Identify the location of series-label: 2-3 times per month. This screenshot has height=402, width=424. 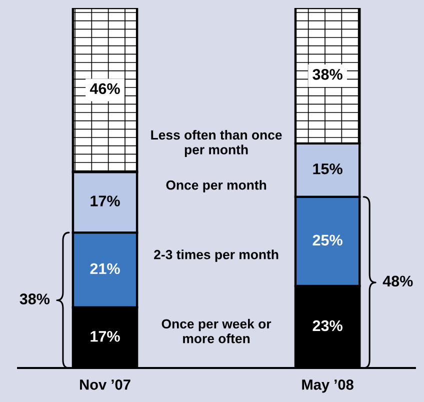
(216, 256).